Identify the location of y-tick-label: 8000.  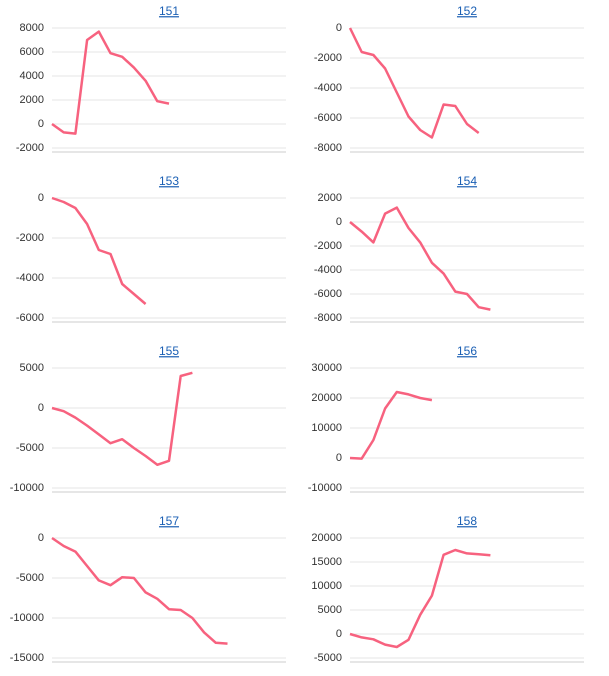
(32, 28).